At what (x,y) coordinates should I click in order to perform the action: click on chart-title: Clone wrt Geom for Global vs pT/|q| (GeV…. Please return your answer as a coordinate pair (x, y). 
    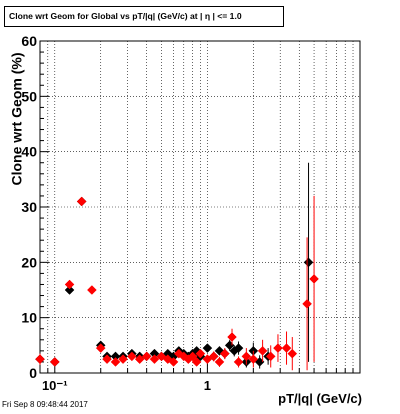
    Looking at the image, I should click on (144, 16).